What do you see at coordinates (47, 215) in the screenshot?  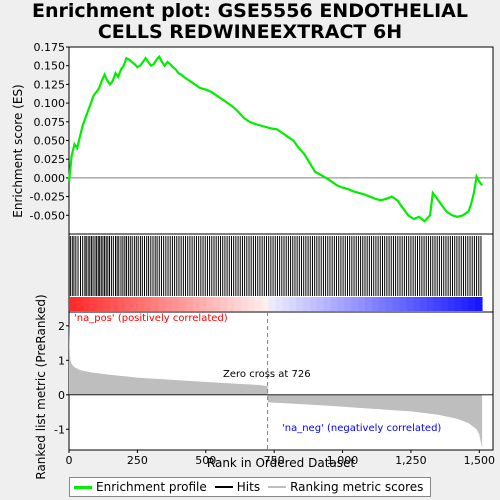 I see `es-y-tick-label: -0.050` at bounding box center [47, 215].